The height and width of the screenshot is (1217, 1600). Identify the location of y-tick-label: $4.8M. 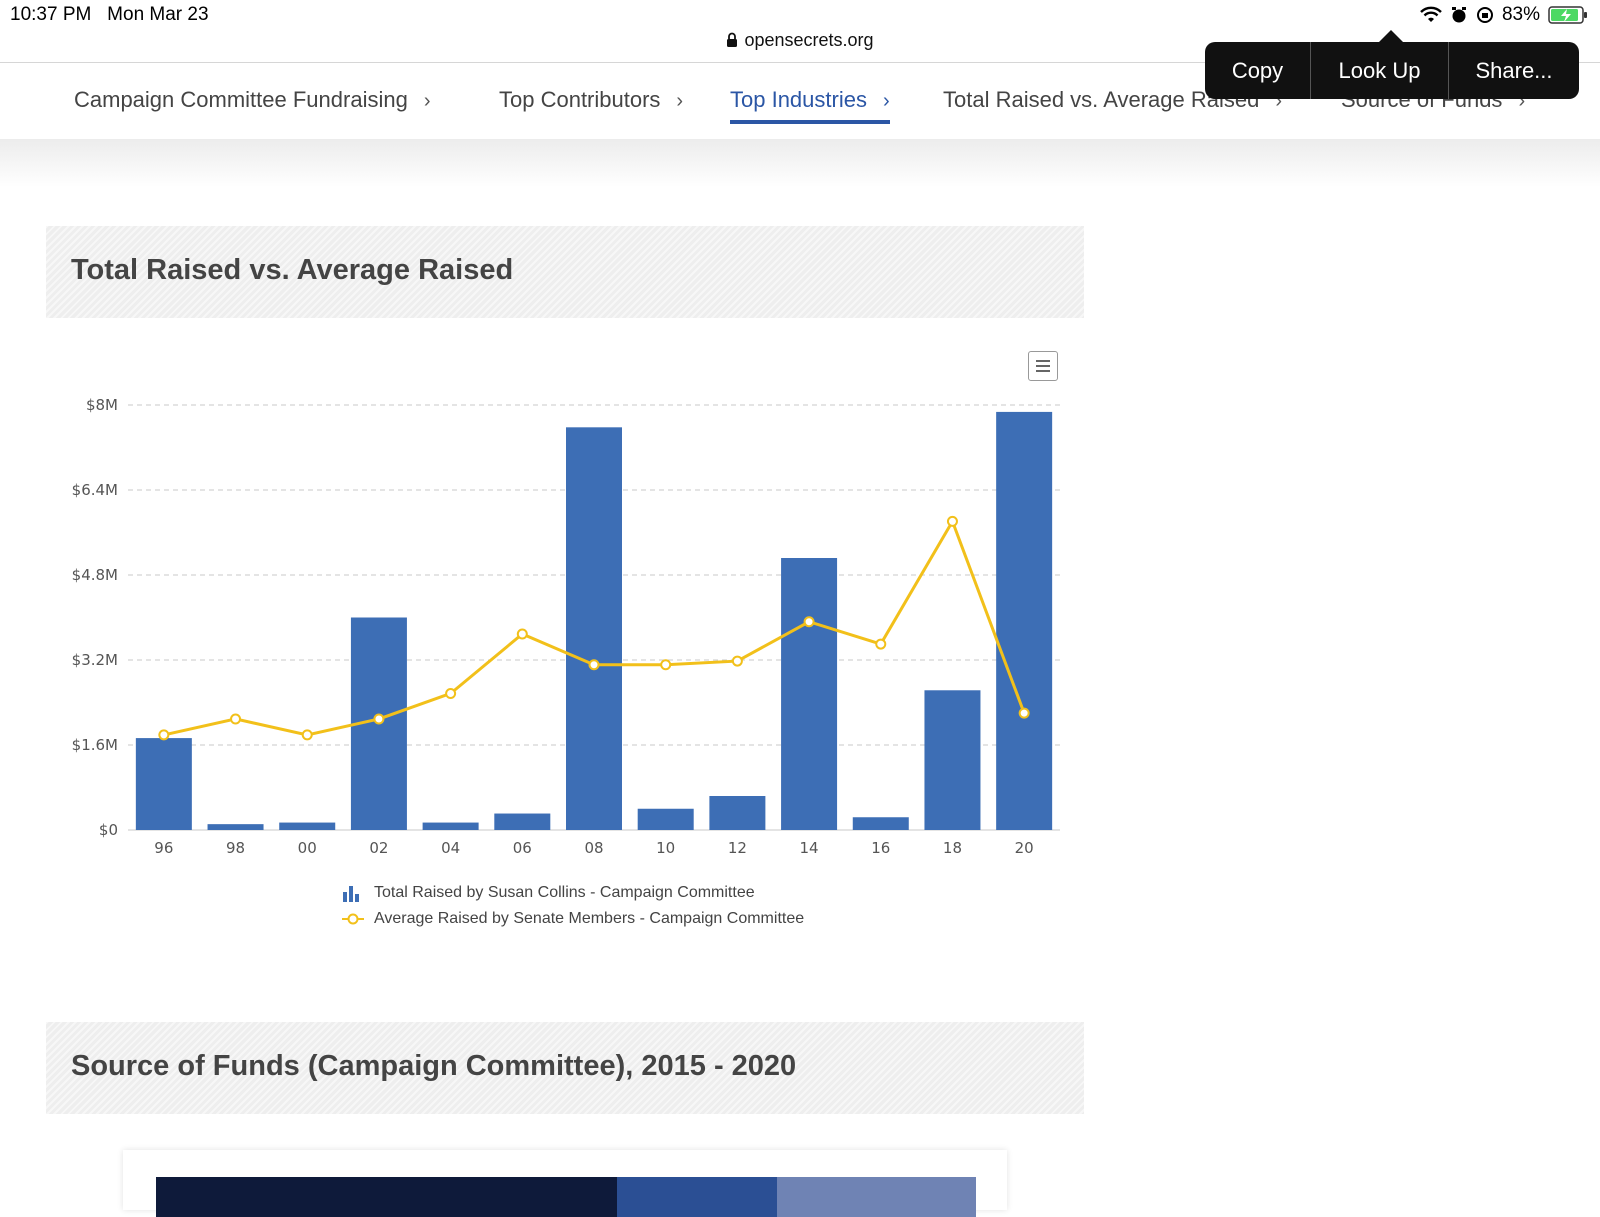
(95, 575).